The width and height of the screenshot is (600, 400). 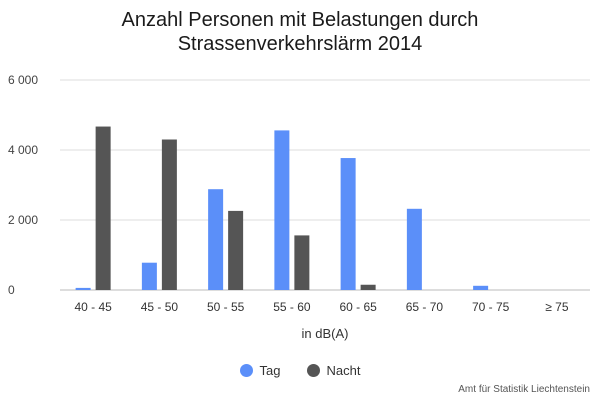 What do you see at coordinates (93, 307) in the screenshot?
I see `x-tick-label: 40 - 45` at bounding box center [93, 307].